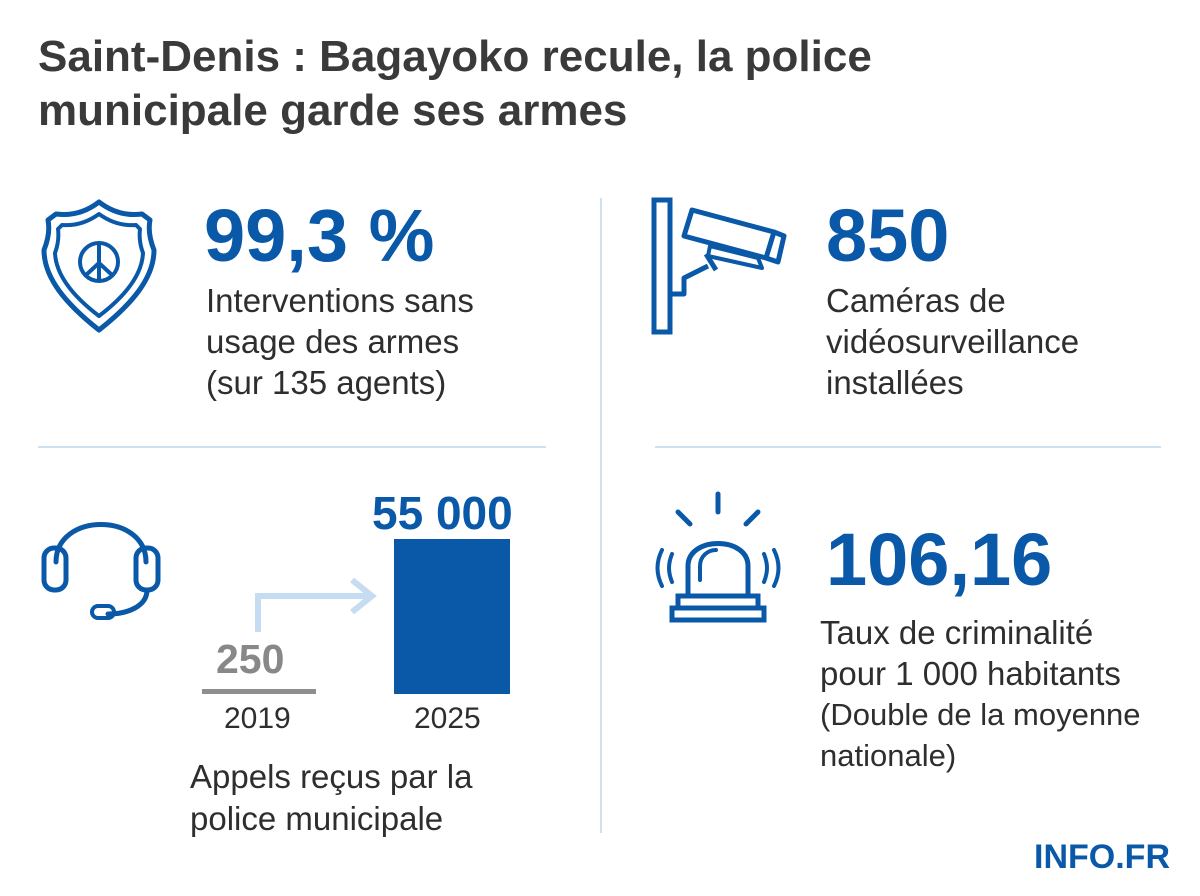 This screenshot has height=896, width=1200. What do you see at coordinates (331, 798) in the screenshot?
I see `calls-stat-description: Appels reçus par la police municipale` at bounding box center [331, 798].